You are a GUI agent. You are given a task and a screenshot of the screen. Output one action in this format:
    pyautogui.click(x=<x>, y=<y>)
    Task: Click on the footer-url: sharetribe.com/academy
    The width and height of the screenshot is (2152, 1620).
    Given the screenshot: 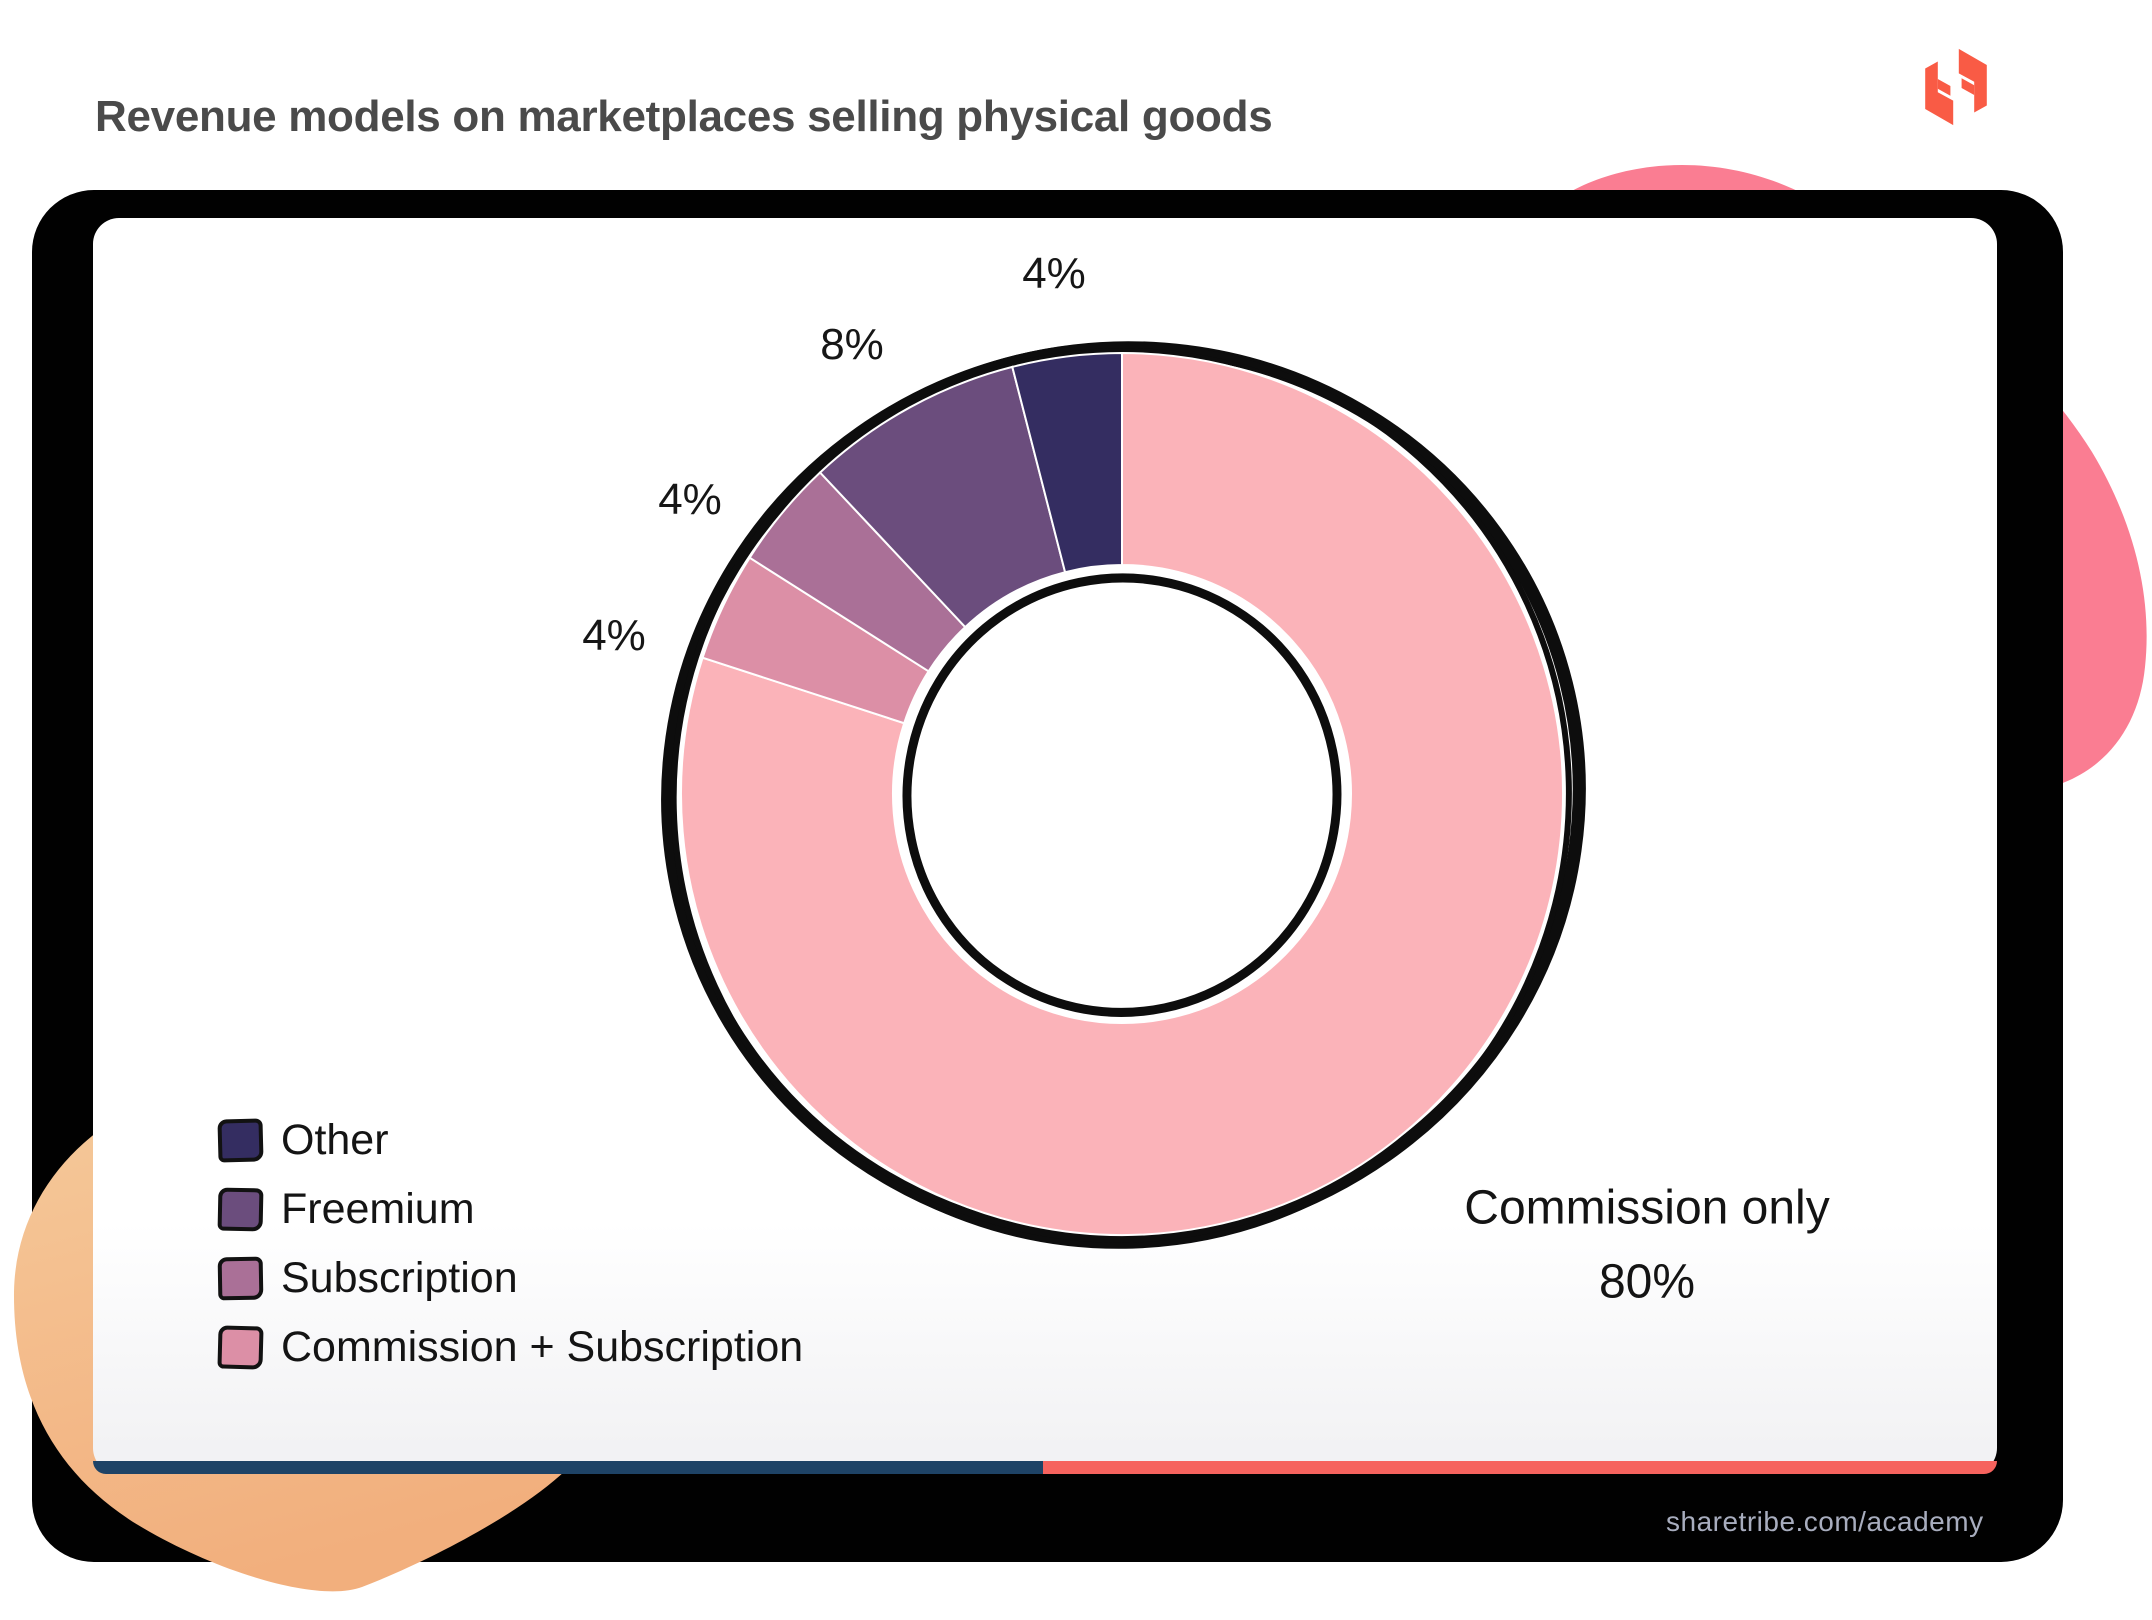 What is the action you would take?
    pyautogui.click(x=1825, y=1521)
    